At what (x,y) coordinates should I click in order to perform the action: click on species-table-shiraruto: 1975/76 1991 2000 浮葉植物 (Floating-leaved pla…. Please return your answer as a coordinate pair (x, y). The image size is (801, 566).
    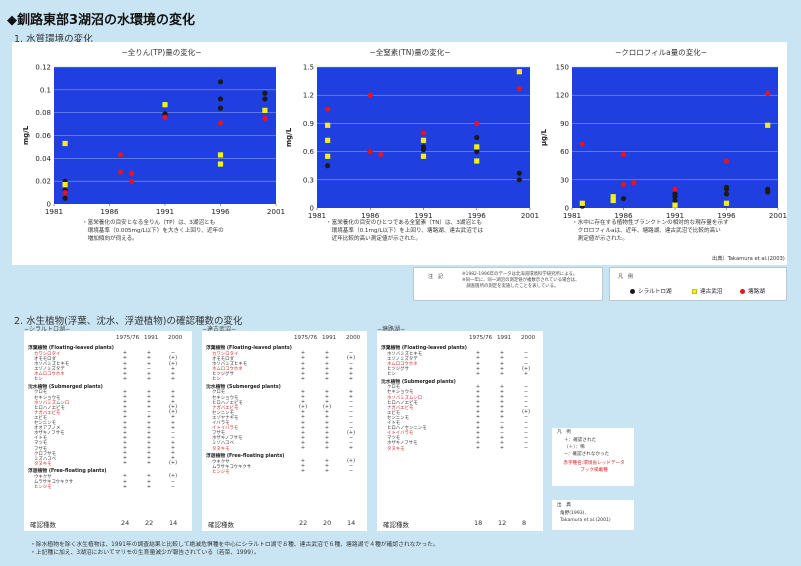
    Looking at the image, I should click on (108, 431).